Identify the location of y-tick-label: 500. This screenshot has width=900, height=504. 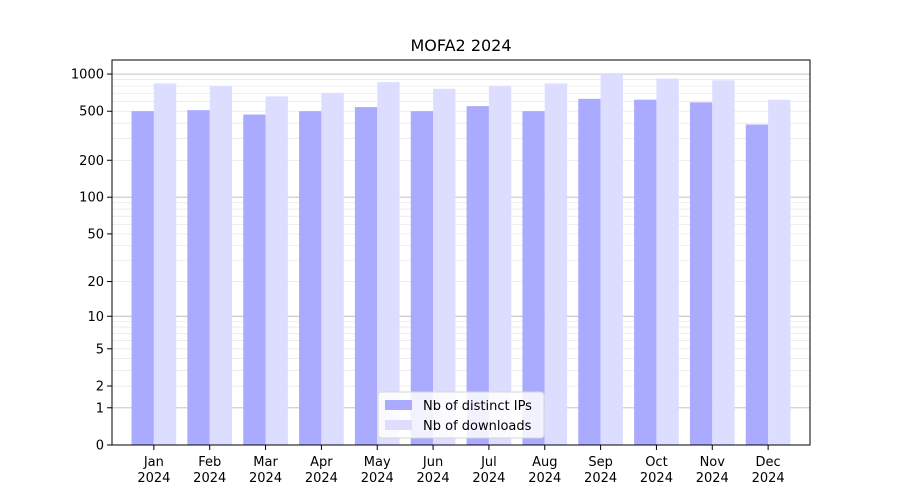
(91, 112).